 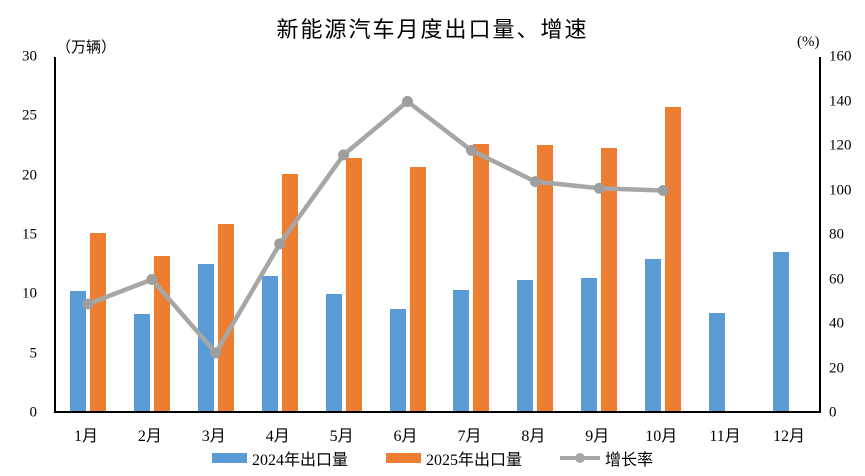 What do you see at coordinates (29, 293) in the screenshot?
I see `left-axis-tick-label: 10` at bounding box center [29, 293].